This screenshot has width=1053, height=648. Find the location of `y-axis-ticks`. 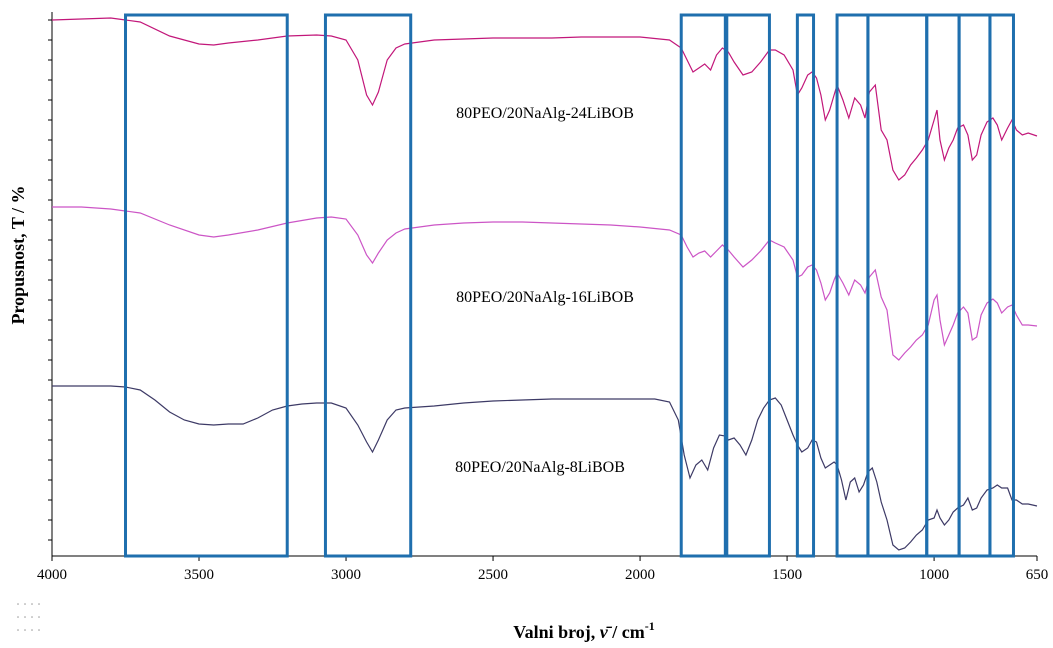

y-axis-ticks is located at coordinates (50, 280).